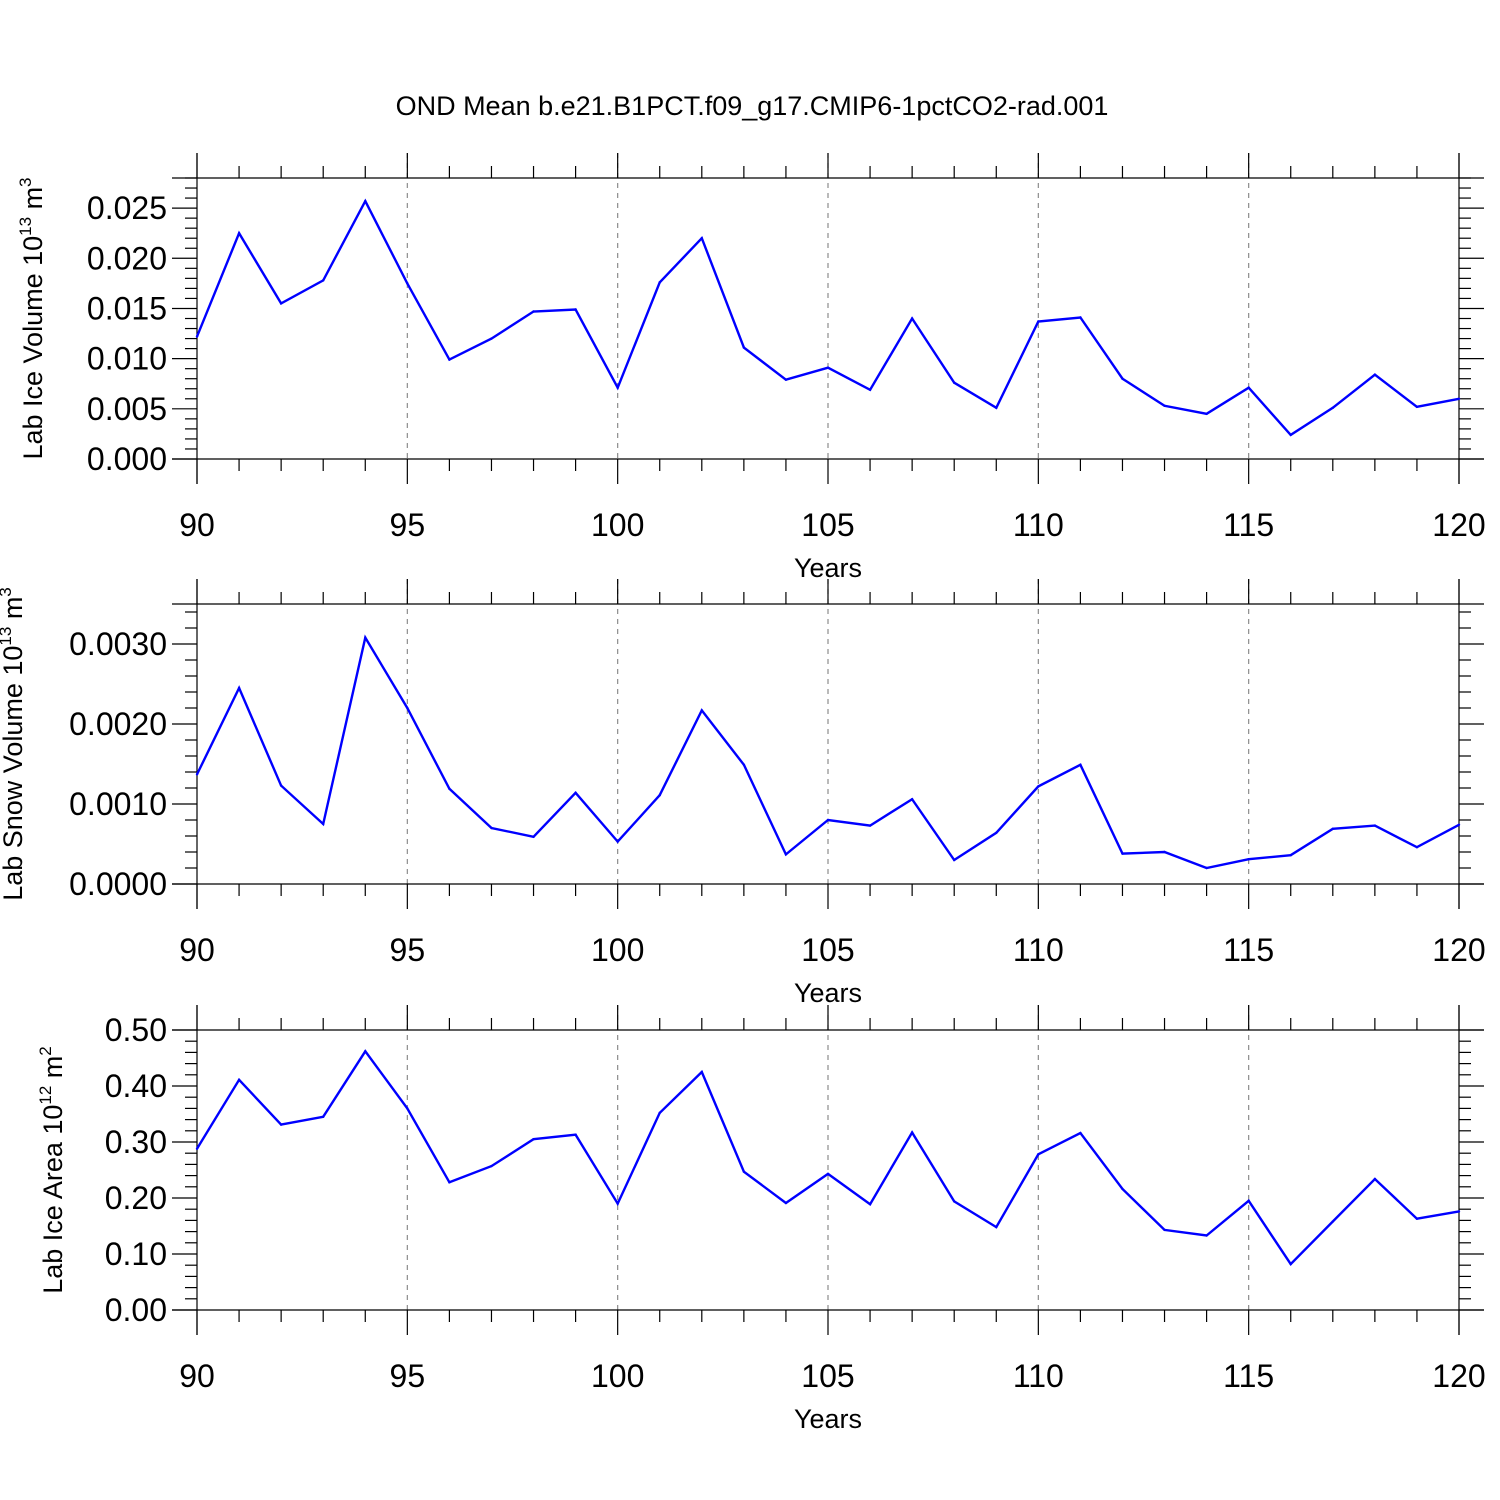 Image resolution: width=1500 pixels, height=1500 pixels. Describe the element at coordinates (127, 459) in the screenshot. I see `y-tick-label: 0.000` at that location.